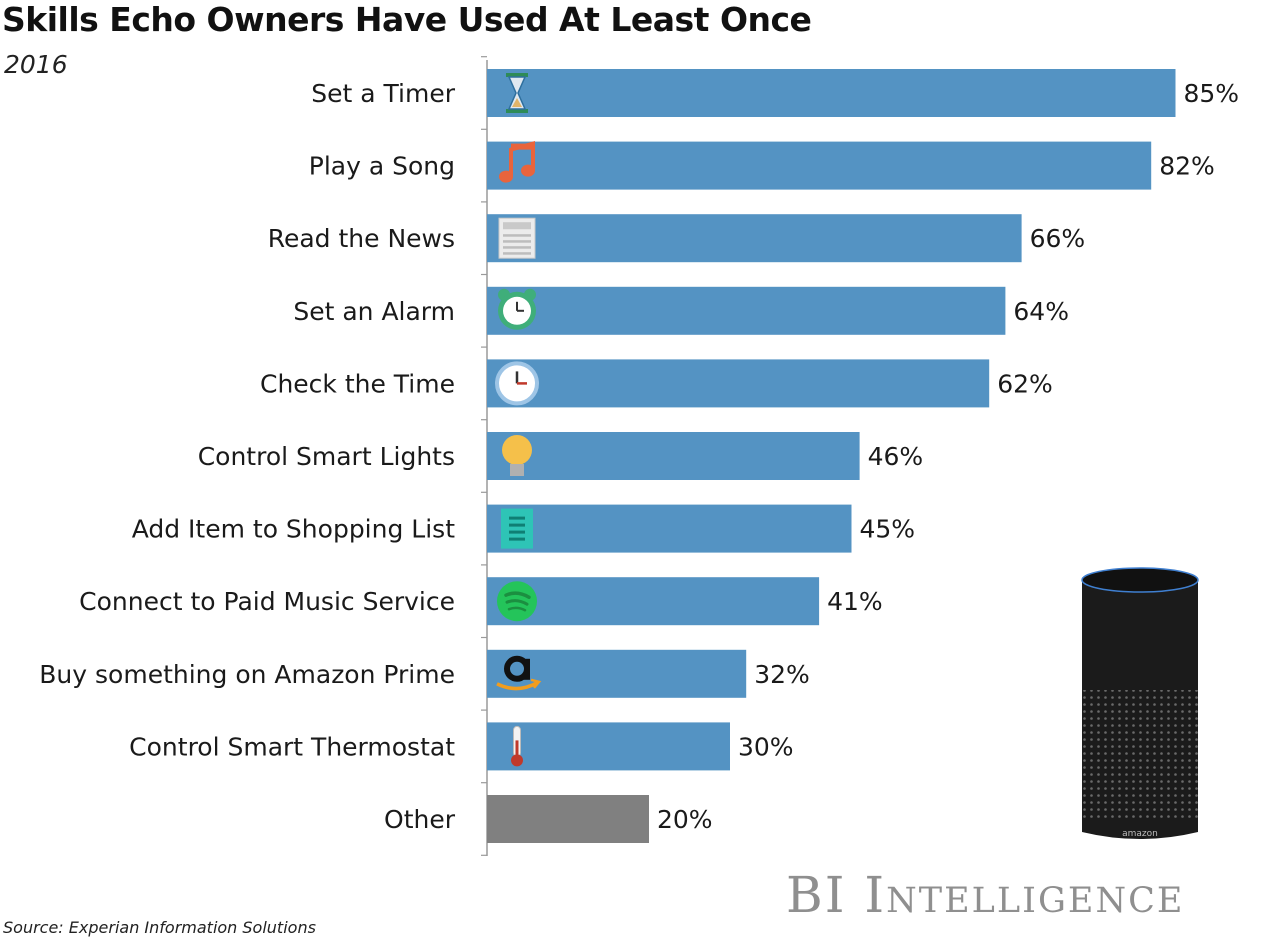  What do you see at coordinates (517, 601) in the screenshot?
I see `spotify-icon` at bounding box center [517, 601].